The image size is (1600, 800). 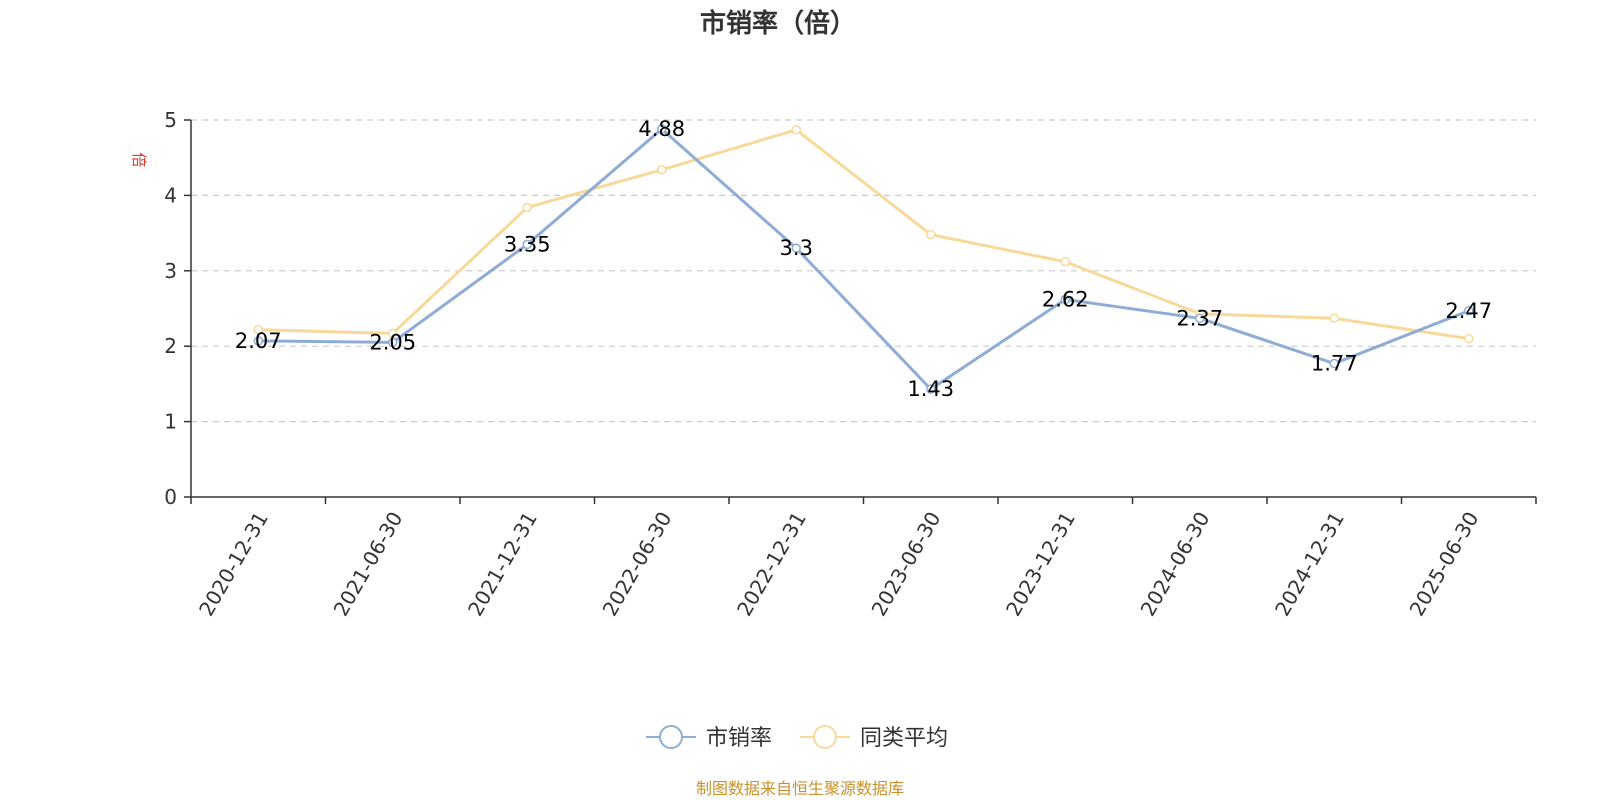 I want to click on x-tick-label-8: 2024-12-31, so click(x=1309, y=564).